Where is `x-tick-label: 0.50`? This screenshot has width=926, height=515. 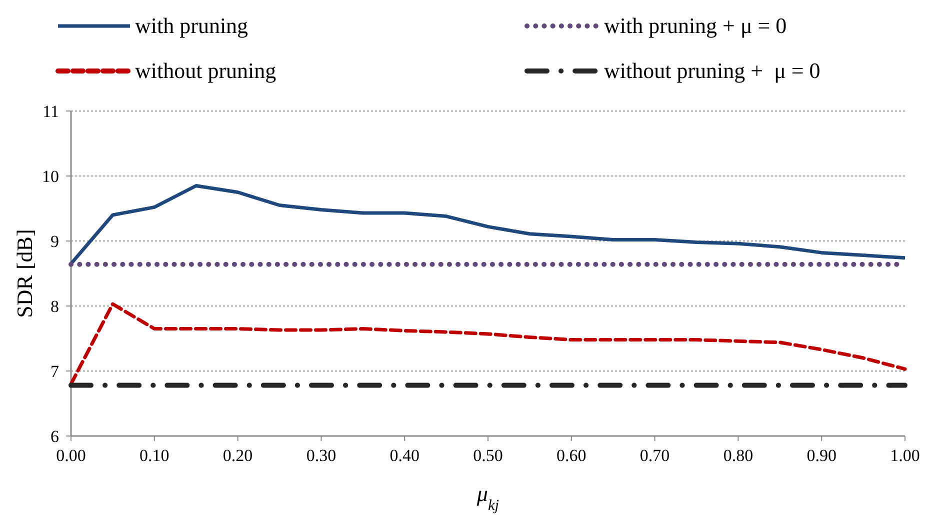 x-tick-label: 0.50 is located at coordinates (488, 455).